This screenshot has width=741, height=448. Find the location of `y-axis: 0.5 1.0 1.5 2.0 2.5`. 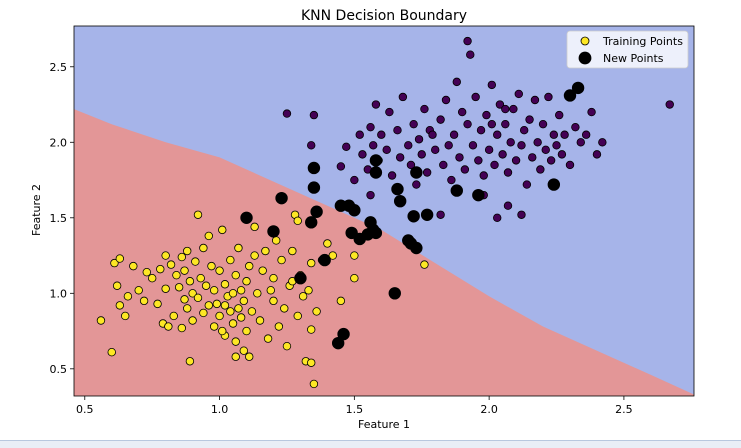

y-axis: 0.5 1.0 1.5 2.0 2.5 is located at coordinates (62, 218).